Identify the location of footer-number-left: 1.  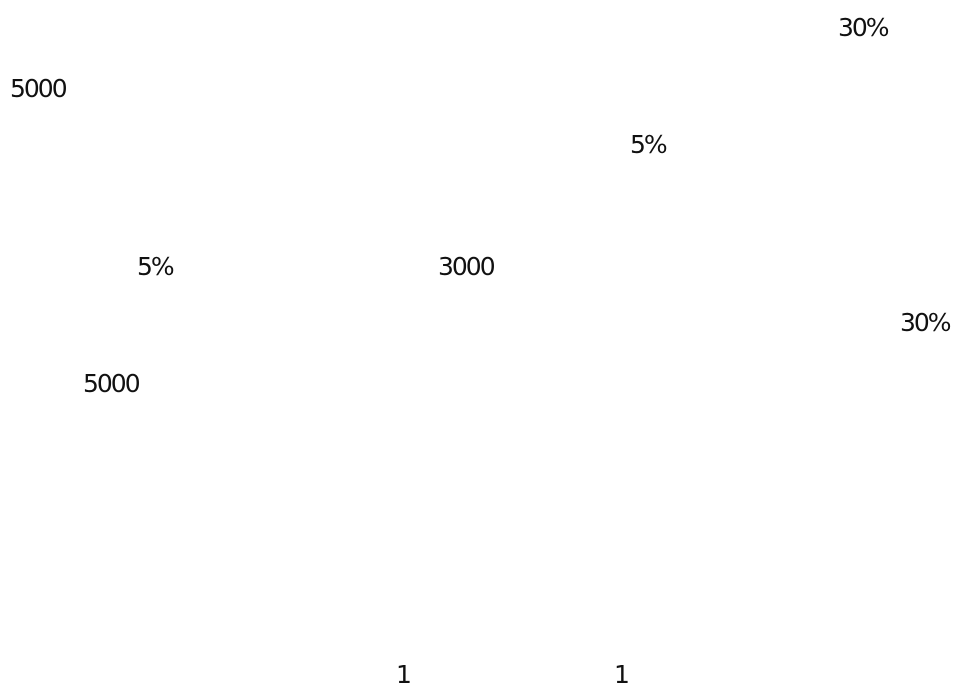
(404, 674).